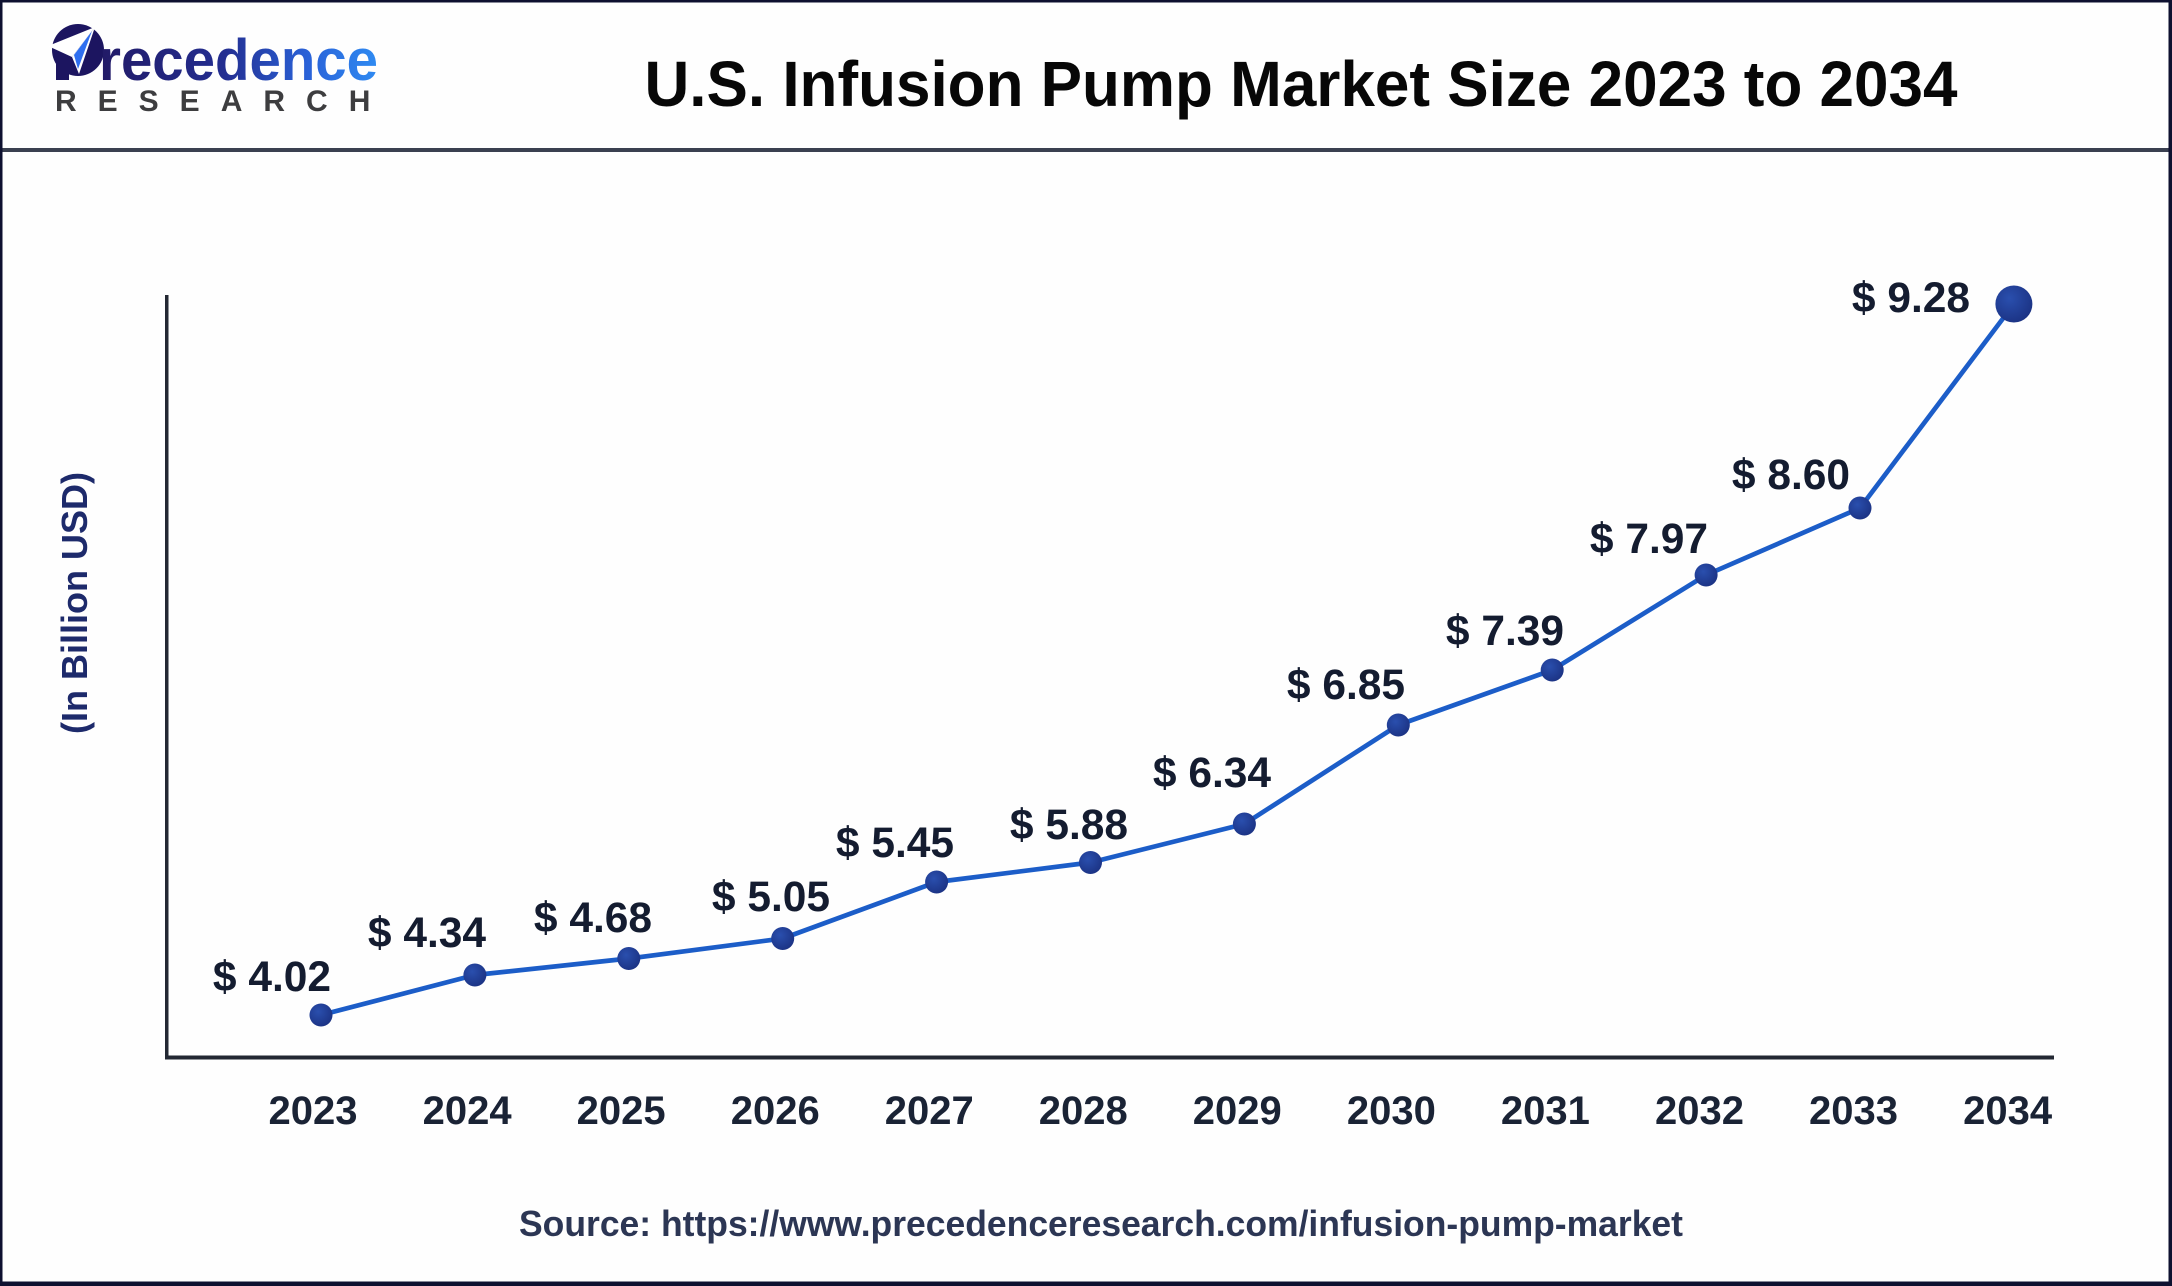  What do you see at coordinates (1649, 539) in the screenshot?
I see `svg-text: $ 7.97` at bounding box center [1649, 539].